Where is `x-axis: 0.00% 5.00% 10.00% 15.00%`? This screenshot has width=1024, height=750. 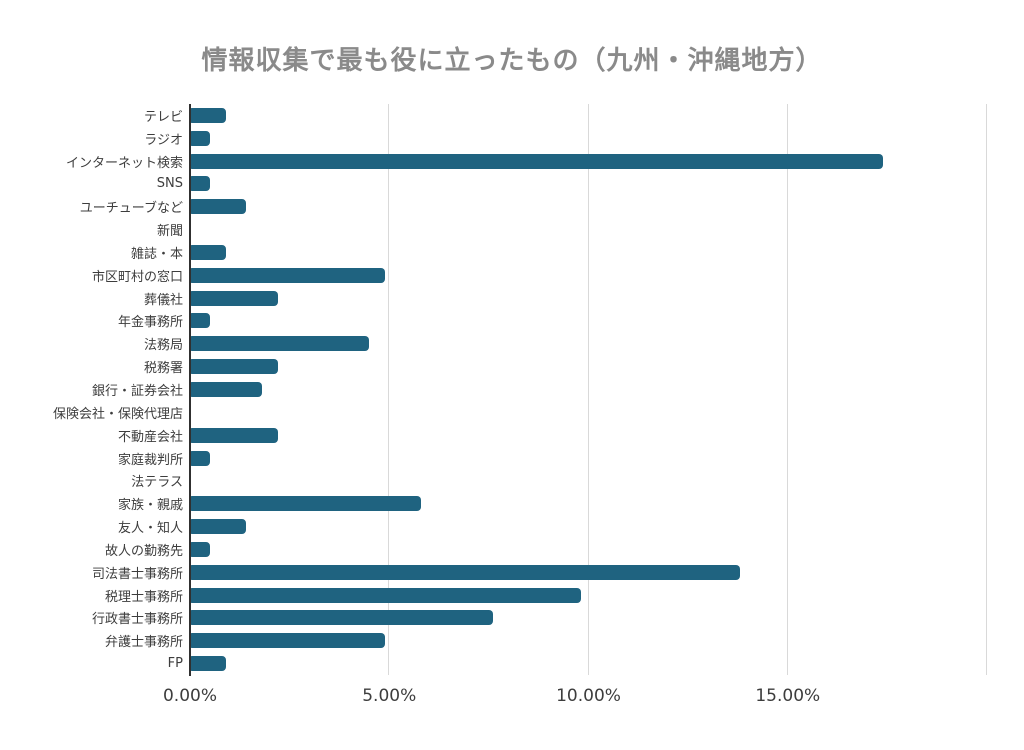
x-axis: 0.00% 5.00% 10.00% 15.00% is located at coordinates (575, 698).